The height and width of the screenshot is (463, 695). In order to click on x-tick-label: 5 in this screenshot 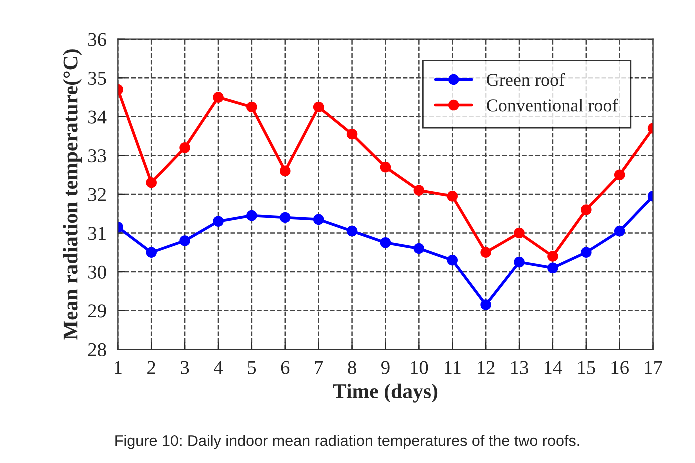, I will do `click(252, 367)`.